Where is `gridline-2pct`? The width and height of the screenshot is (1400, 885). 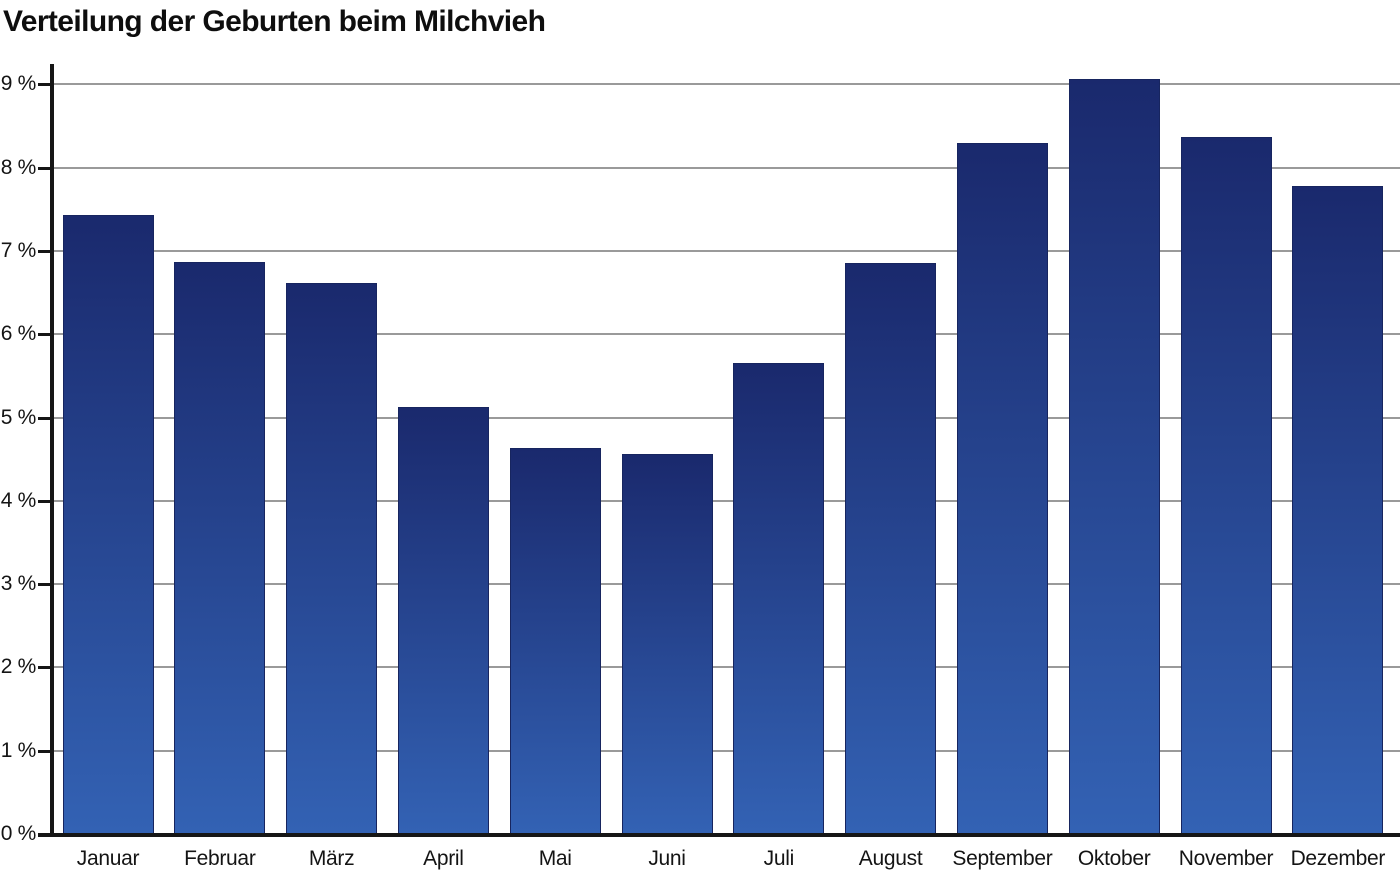
gridline-2pct is located at coordinates (726, 667).